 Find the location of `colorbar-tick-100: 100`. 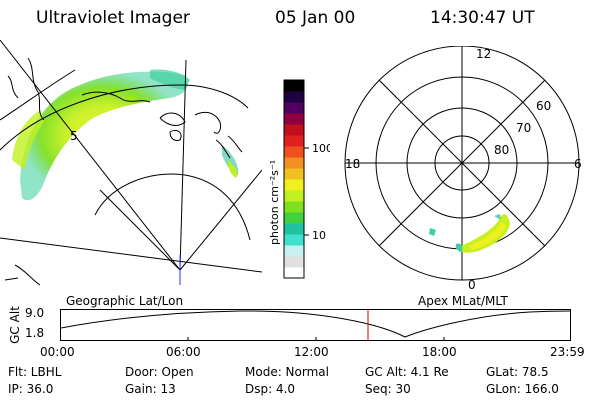

colorbar-tick-100: 100 is located at coordinates (321, 148).